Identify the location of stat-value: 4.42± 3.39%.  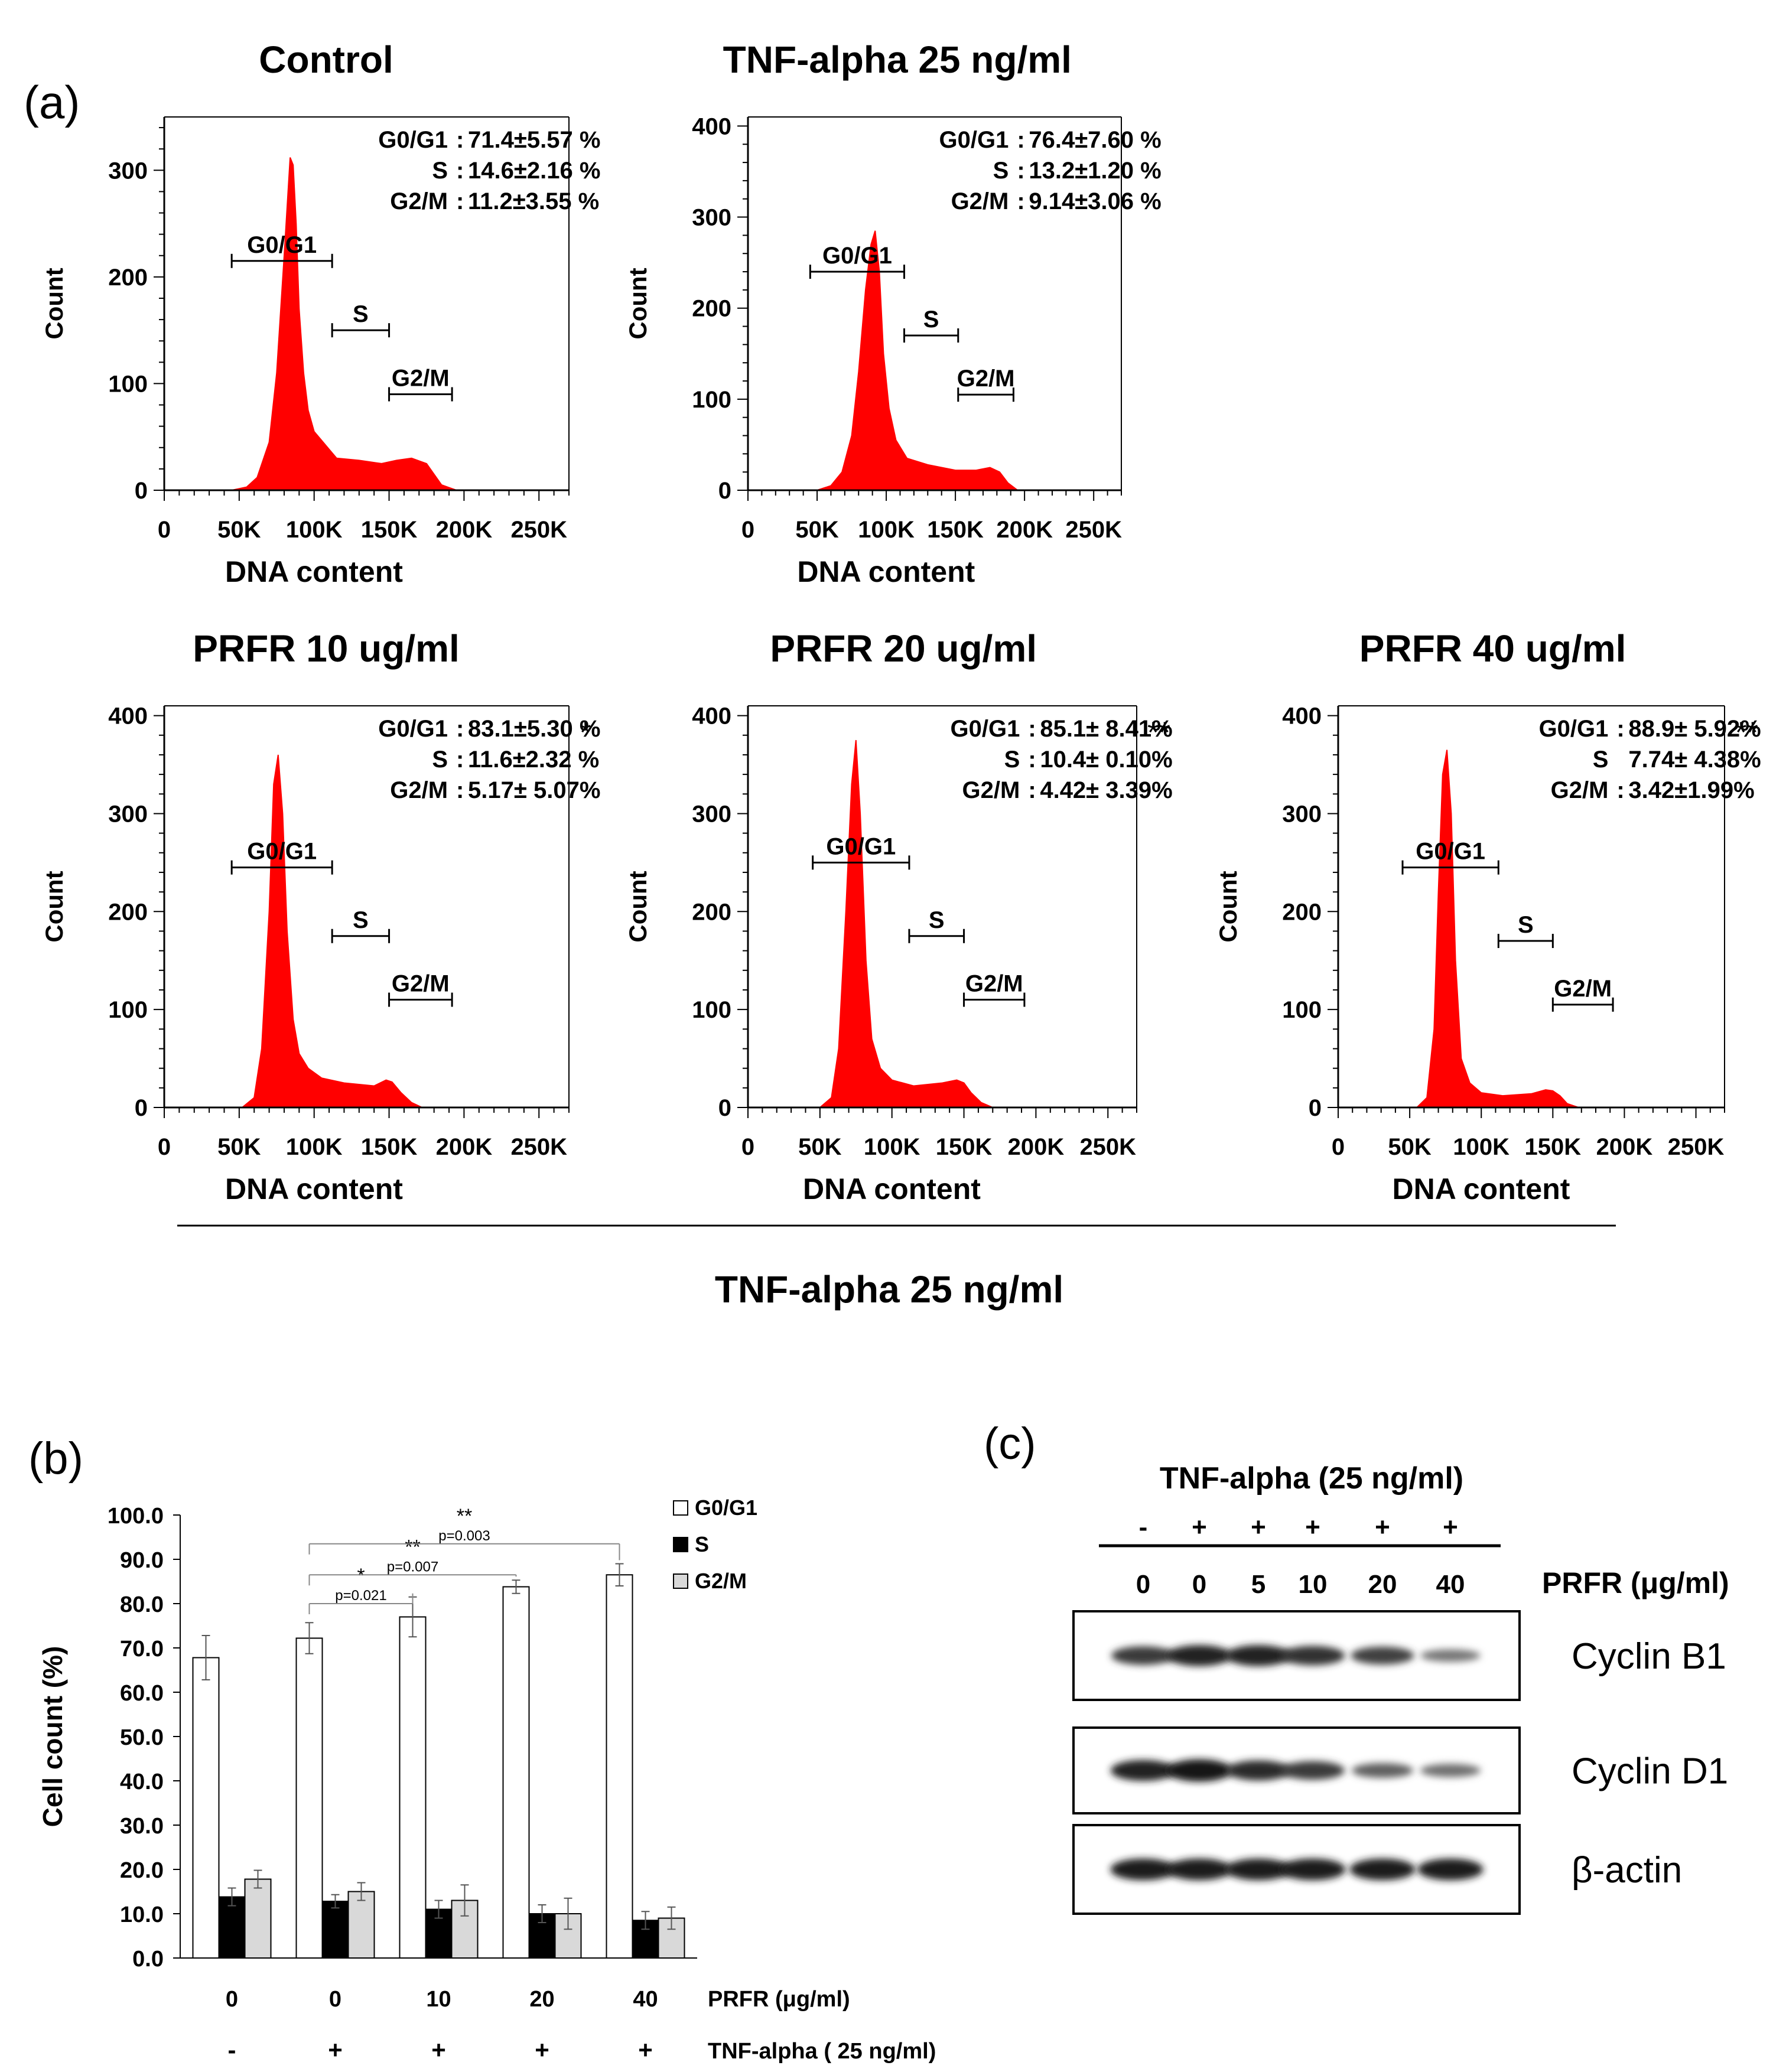
(1106, 790).